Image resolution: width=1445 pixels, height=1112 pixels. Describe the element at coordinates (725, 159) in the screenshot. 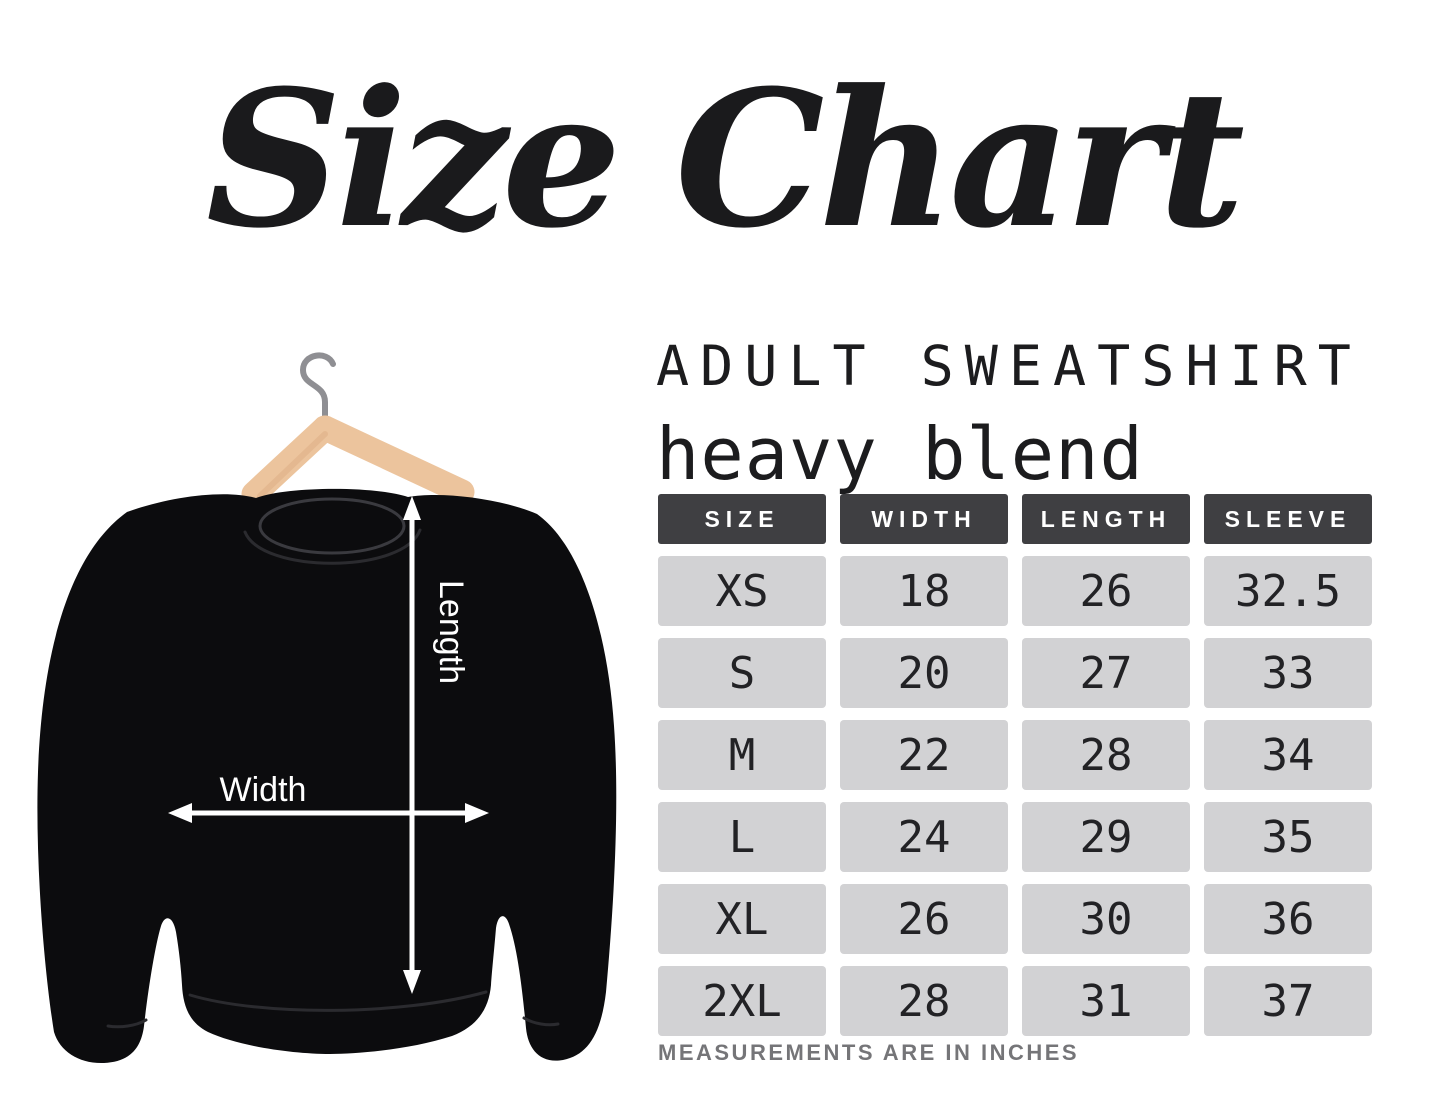

I see `page-title: Size Chart` at that location.